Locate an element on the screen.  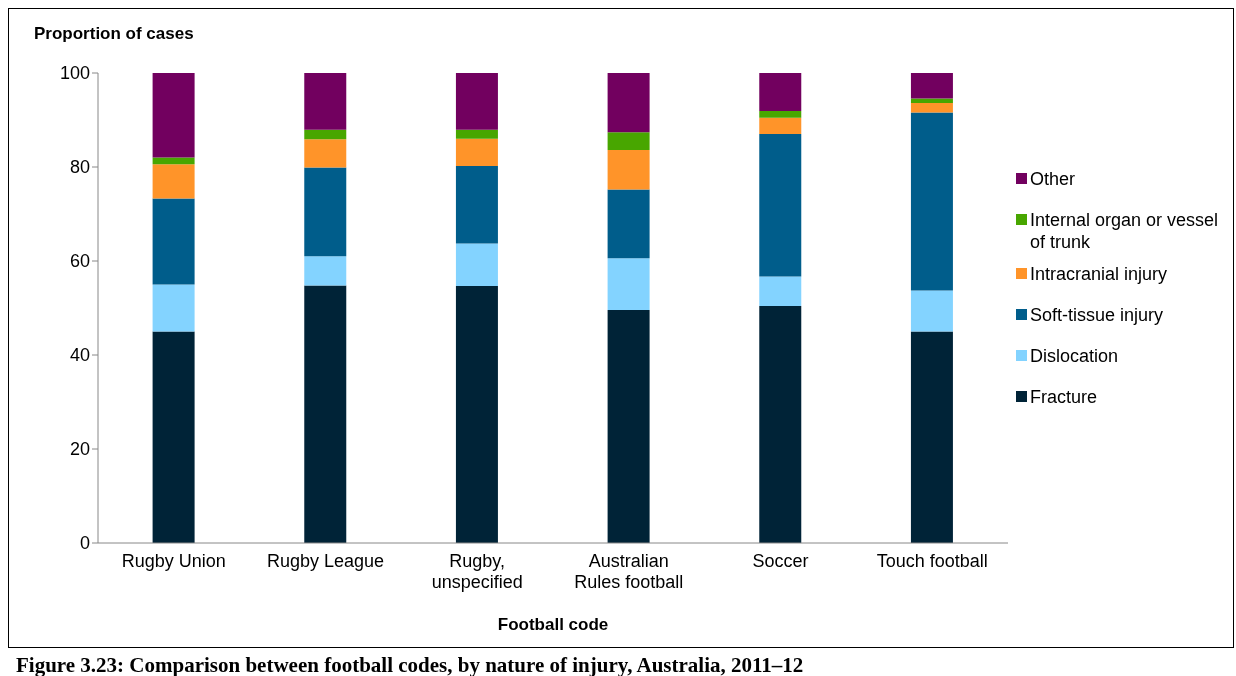
y-tick-label: 0 is located at coordinates (84, 543).